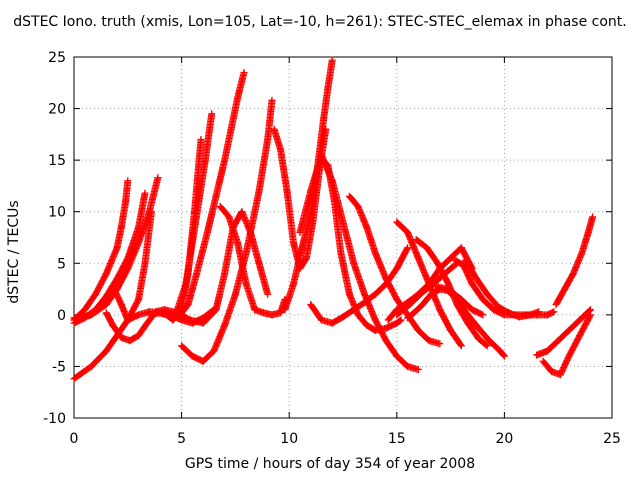 Image resolution: width=640 pixels, height=480 pixels. Describe the element at coordinates (57, 213) in the screenshot. I see `y-tick-label: 10` at that location.